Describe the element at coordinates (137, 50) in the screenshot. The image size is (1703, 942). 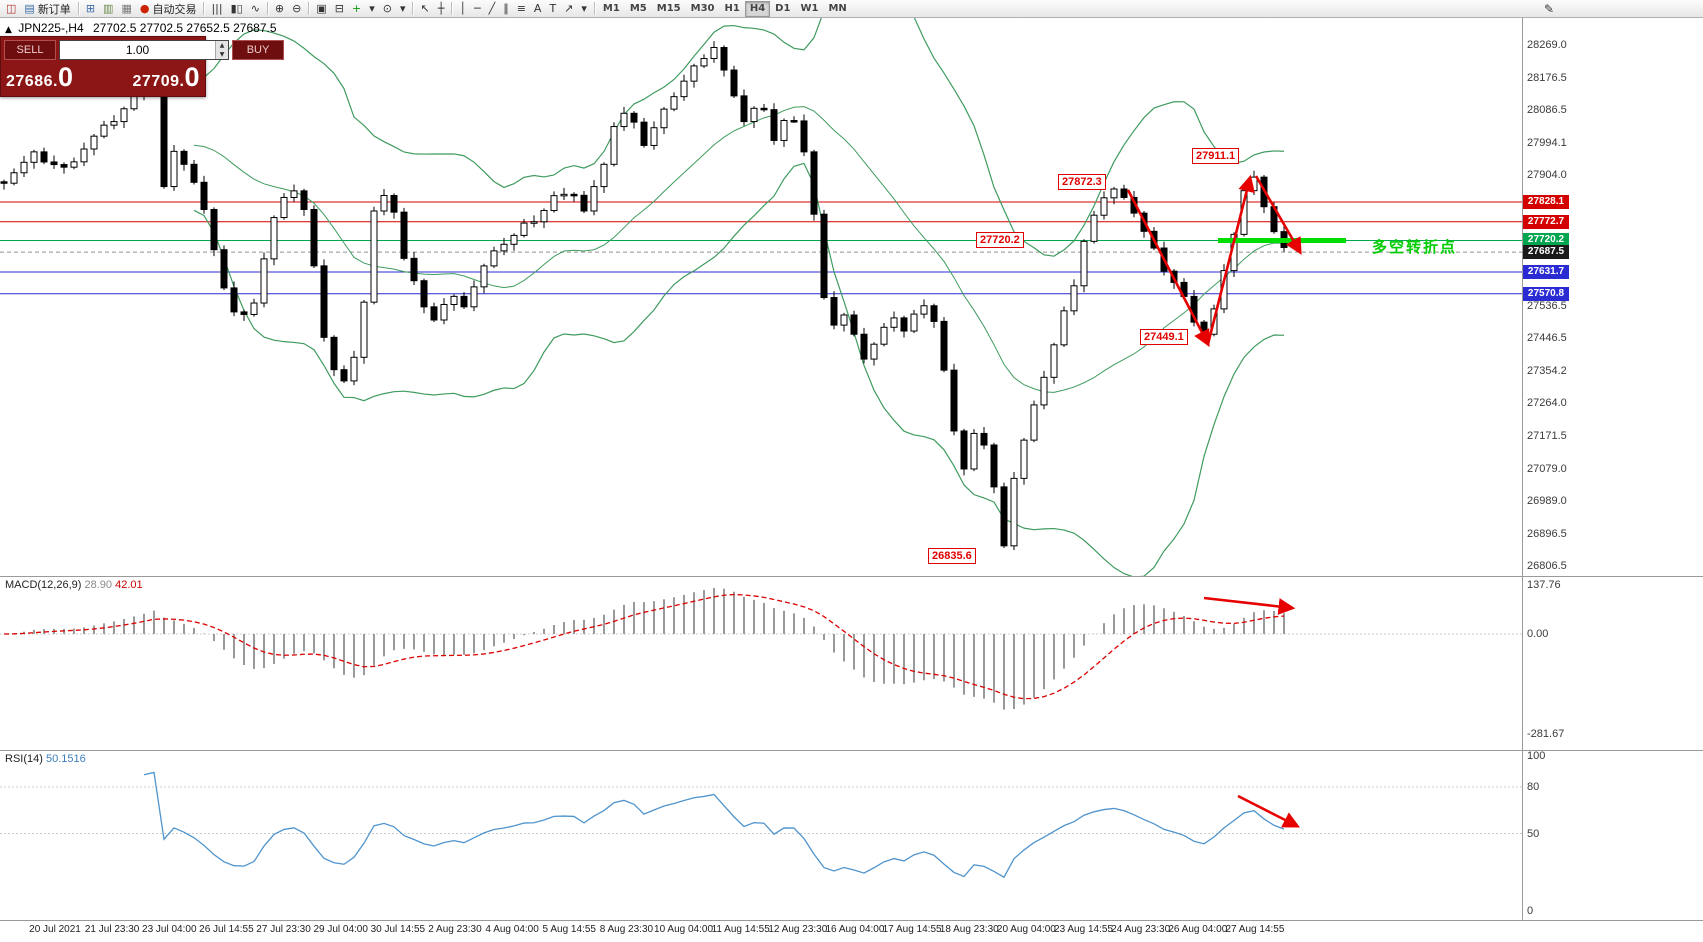
I see `volume-input` at that location.